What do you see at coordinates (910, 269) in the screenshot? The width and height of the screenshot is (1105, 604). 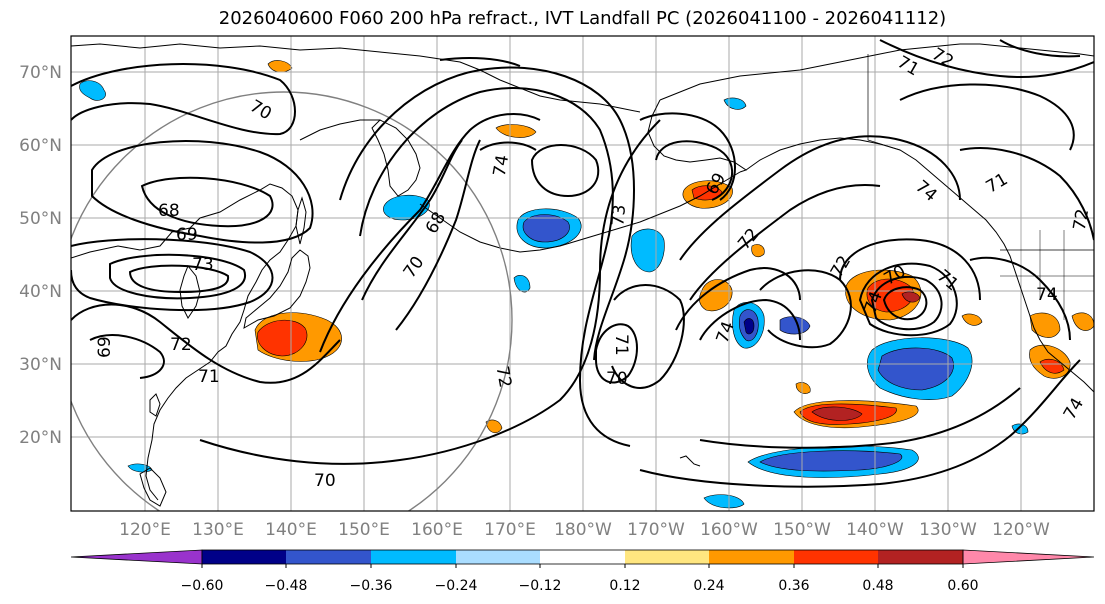 I see `contour-aa` at bounding box center [910, 269].